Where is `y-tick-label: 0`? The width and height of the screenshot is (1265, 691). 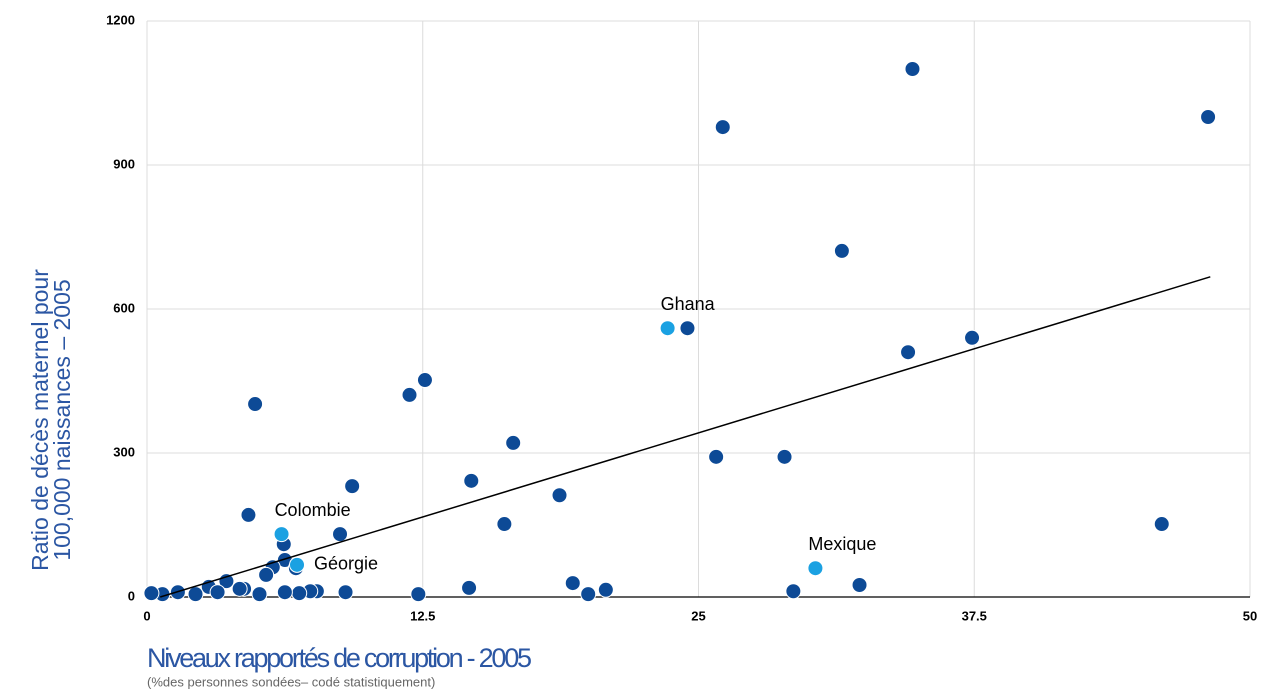 y-tick-label: 0 is located at coordinates (131, 595).